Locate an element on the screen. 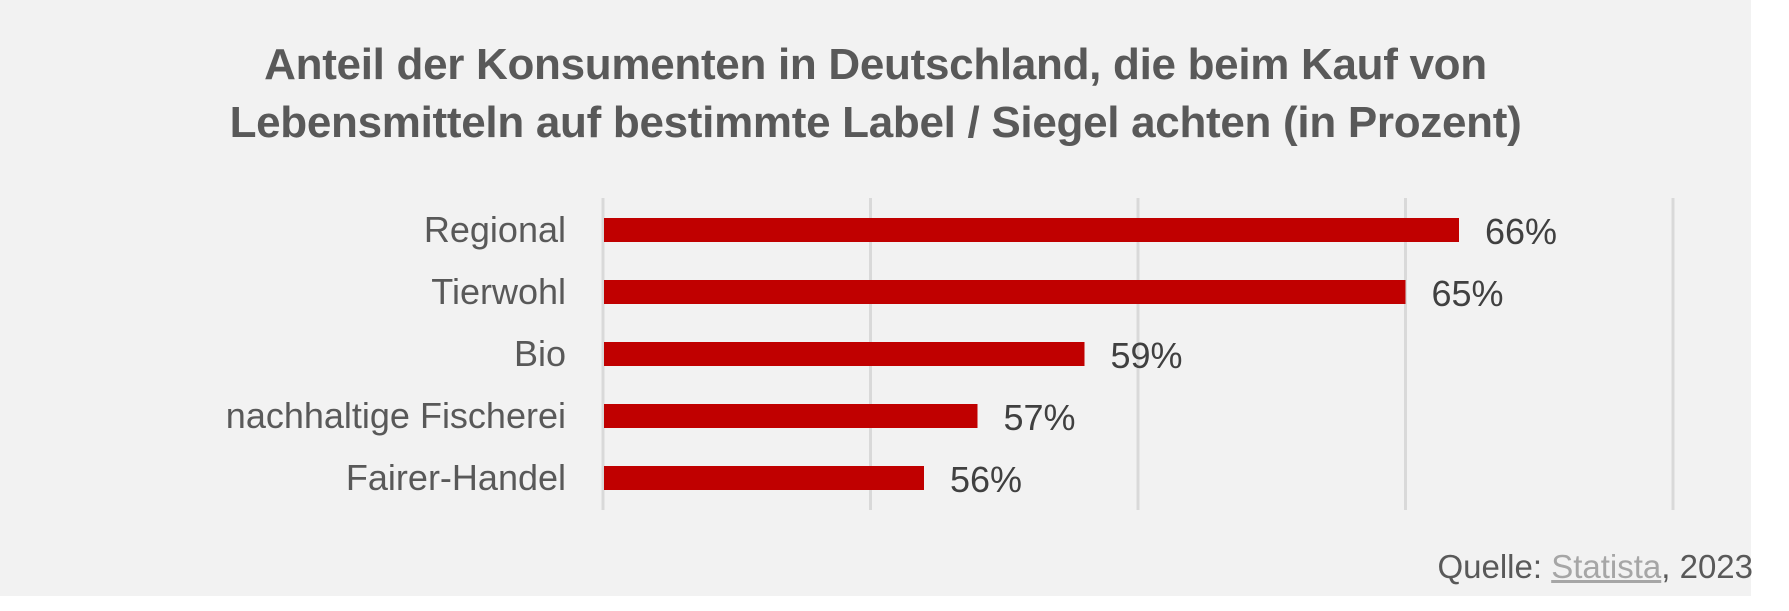 This screenshot has width=1789, height=611. value-label: 56% is located at coordinates (986, 479).